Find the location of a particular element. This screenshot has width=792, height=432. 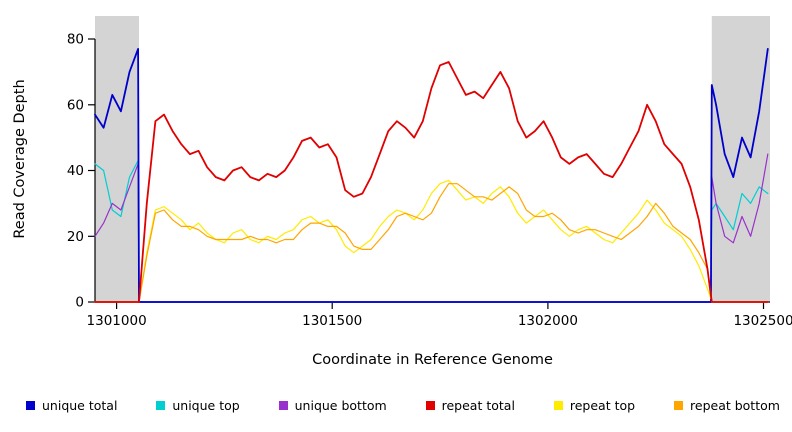

legend-label: repeat total is located at coordinates (478, 405).